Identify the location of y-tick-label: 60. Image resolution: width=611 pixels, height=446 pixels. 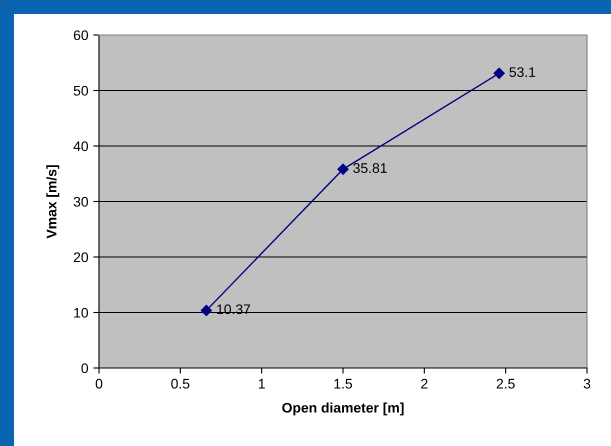
(81, 35).